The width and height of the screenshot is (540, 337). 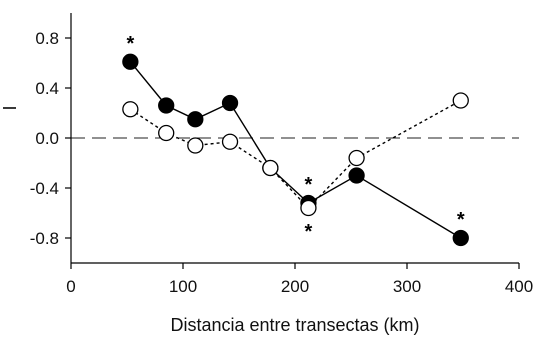 What do you see at coordinates (70, 286) in the screenshot?
I see `x-tick-label: 0` at bounding box center [70, 286].